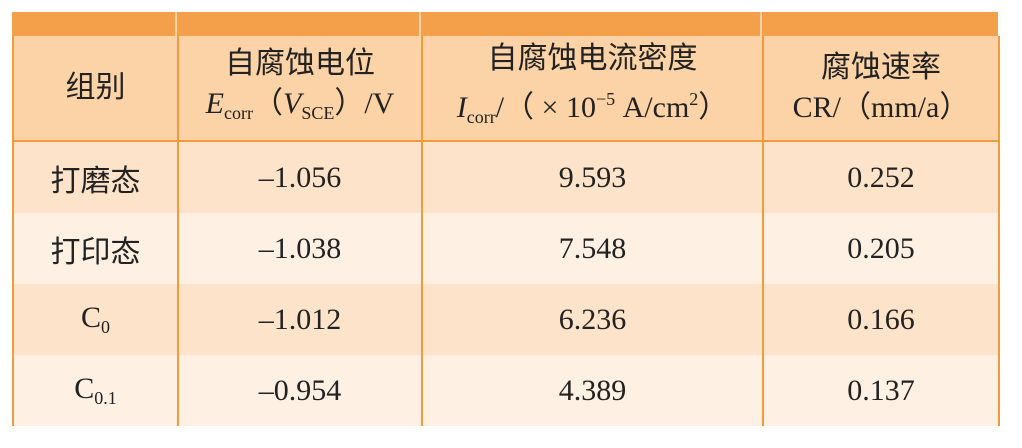  I want to click on text-run: CR/（mm/a）, so click(881, 107).